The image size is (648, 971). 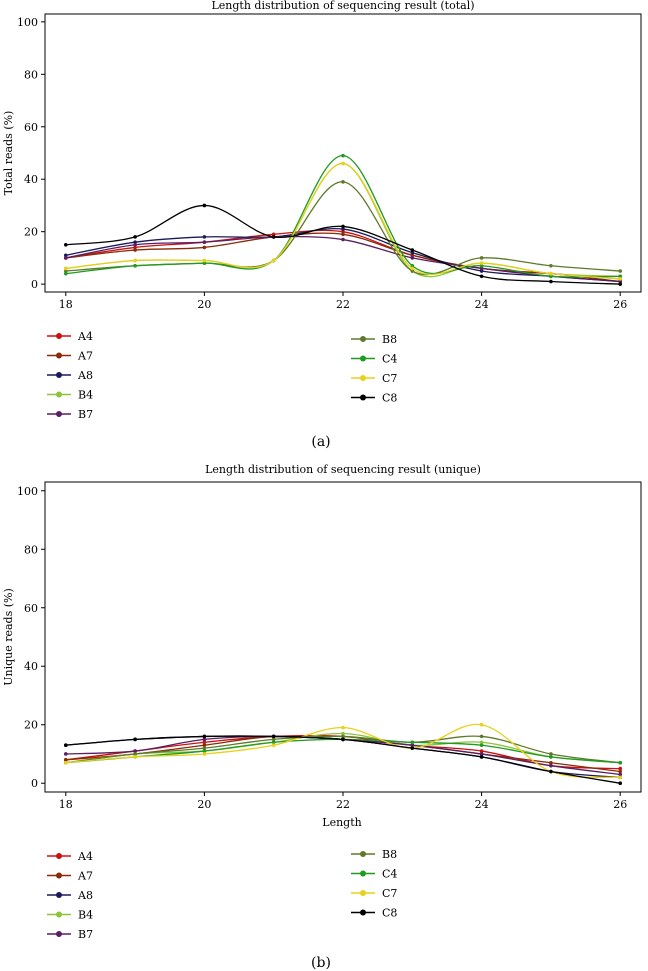 I want to click on x-tick-label: 26, so click(x=620, y=804).